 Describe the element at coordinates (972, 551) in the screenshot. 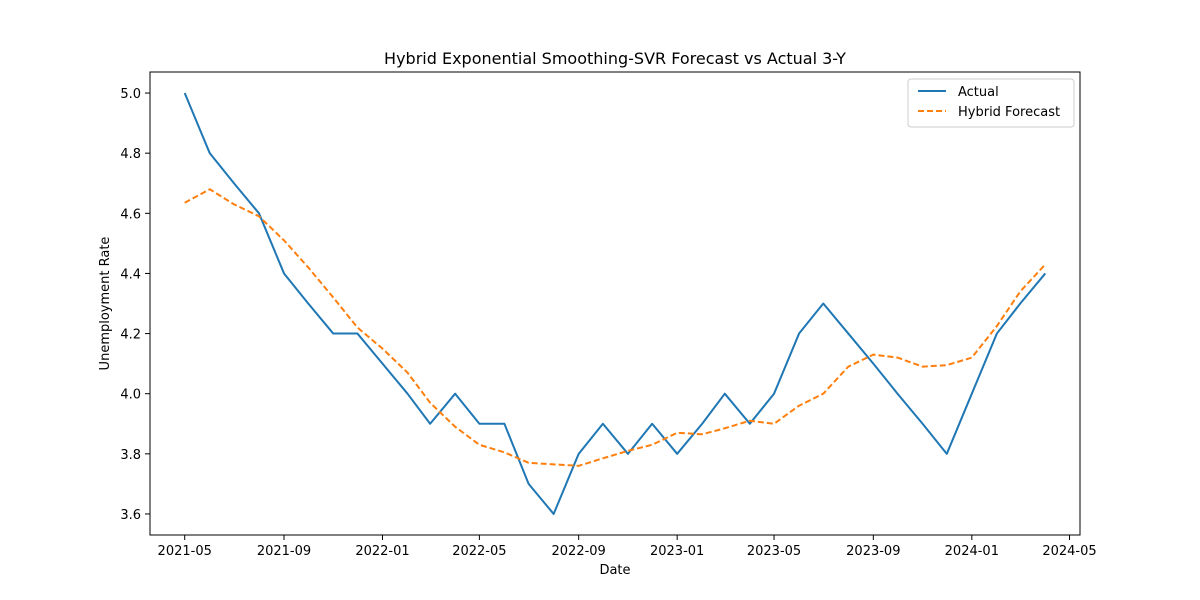

I see `x-tick-label: 2024-01` at that location.